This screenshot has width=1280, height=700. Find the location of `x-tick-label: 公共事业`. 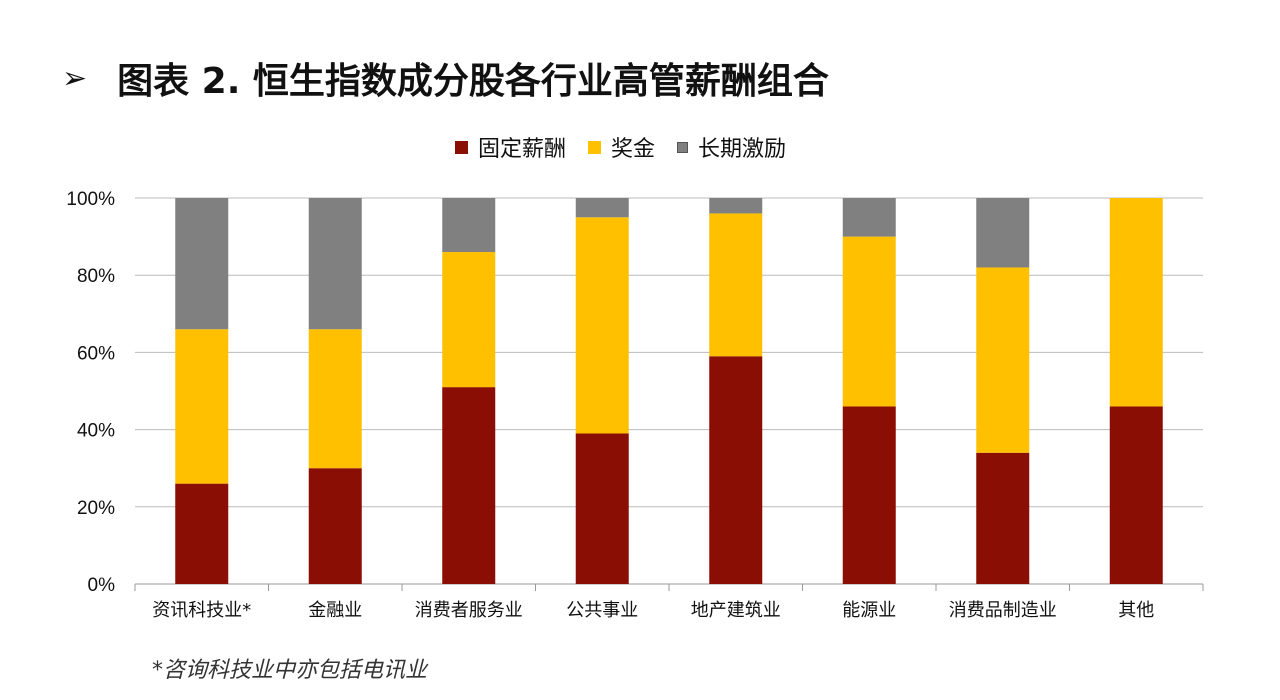

x-tick-label: 公共事业 is located at coordinates (602, 610).